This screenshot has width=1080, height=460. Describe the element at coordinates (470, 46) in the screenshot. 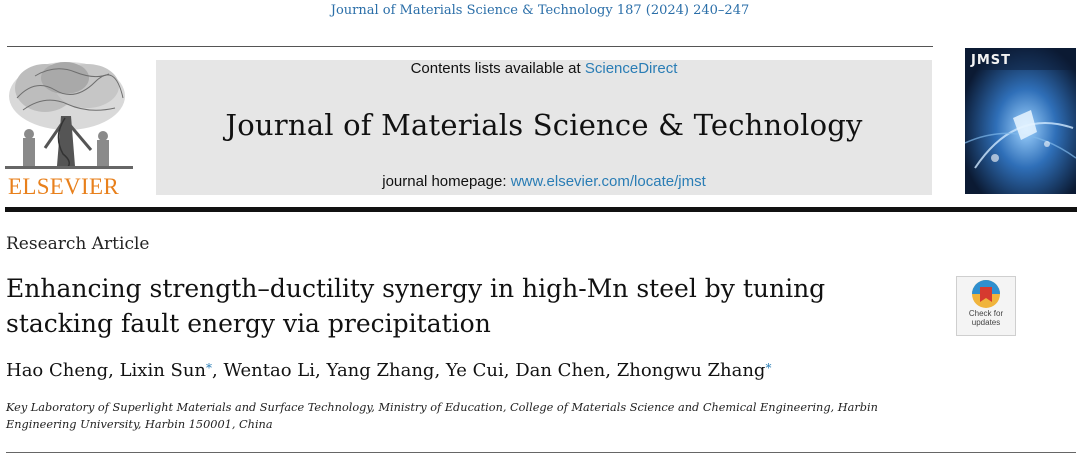

I see `top-divider` at that location.